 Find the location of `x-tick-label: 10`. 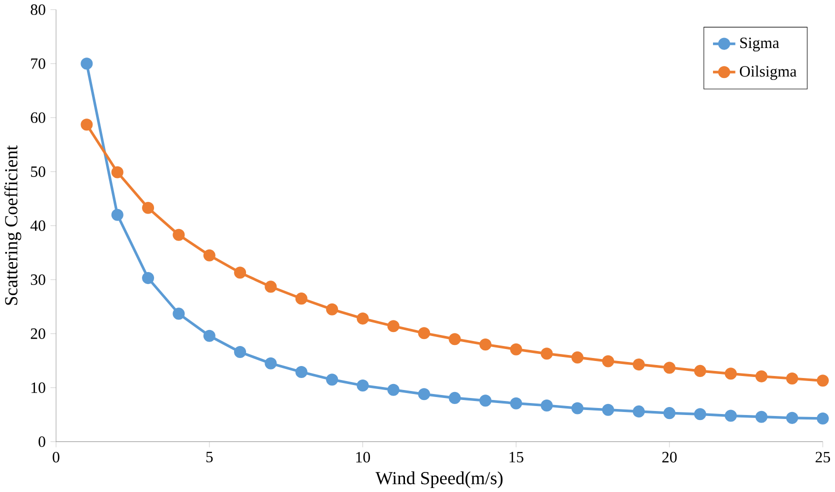

x-tick-label: 10 is located at coordinates (363, 457).